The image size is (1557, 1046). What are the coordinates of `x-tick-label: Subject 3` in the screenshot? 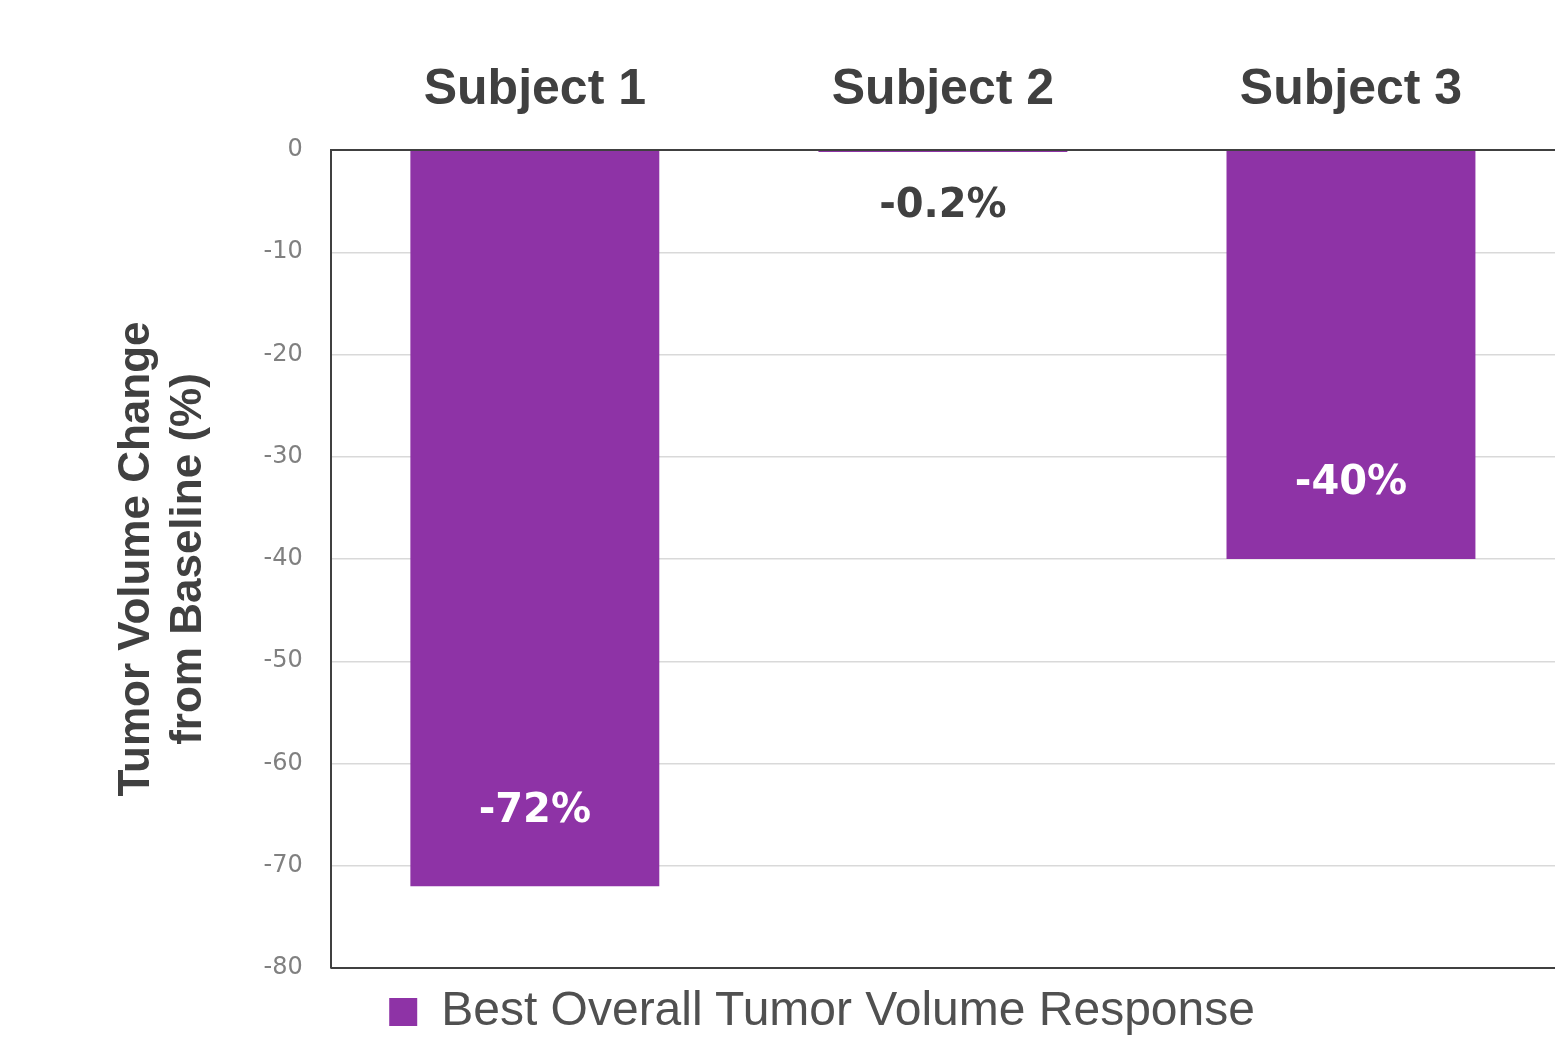 It's located at (1351, 86).